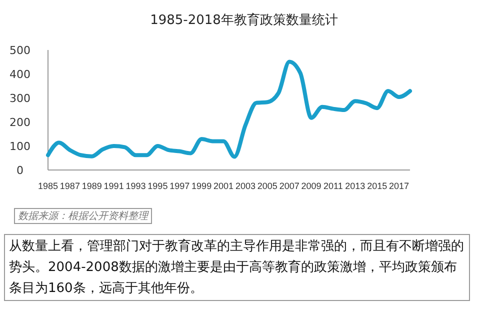 The height and width of the screenshot is (323, 488). What do you see at coordinates (158, 186) in the screenshot?
I see `x-tick-label: 1995` at bounding box center [158, 186].